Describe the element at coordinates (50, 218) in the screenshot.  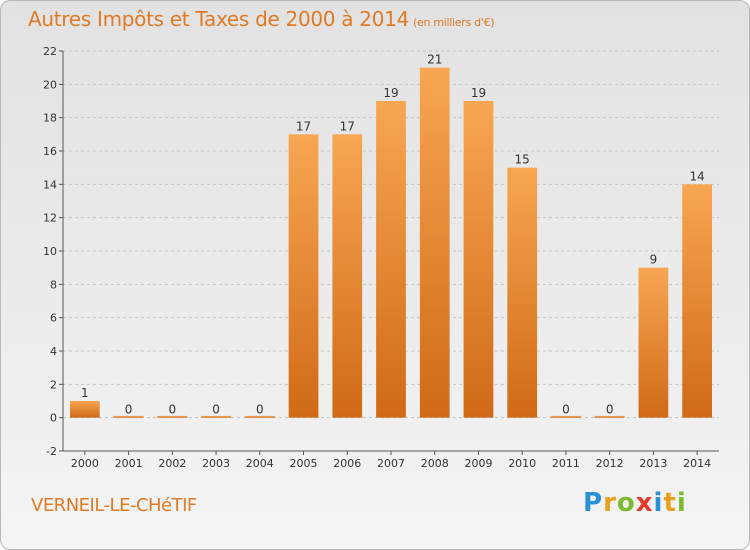
I see `y-tick-label: 12` at that location.